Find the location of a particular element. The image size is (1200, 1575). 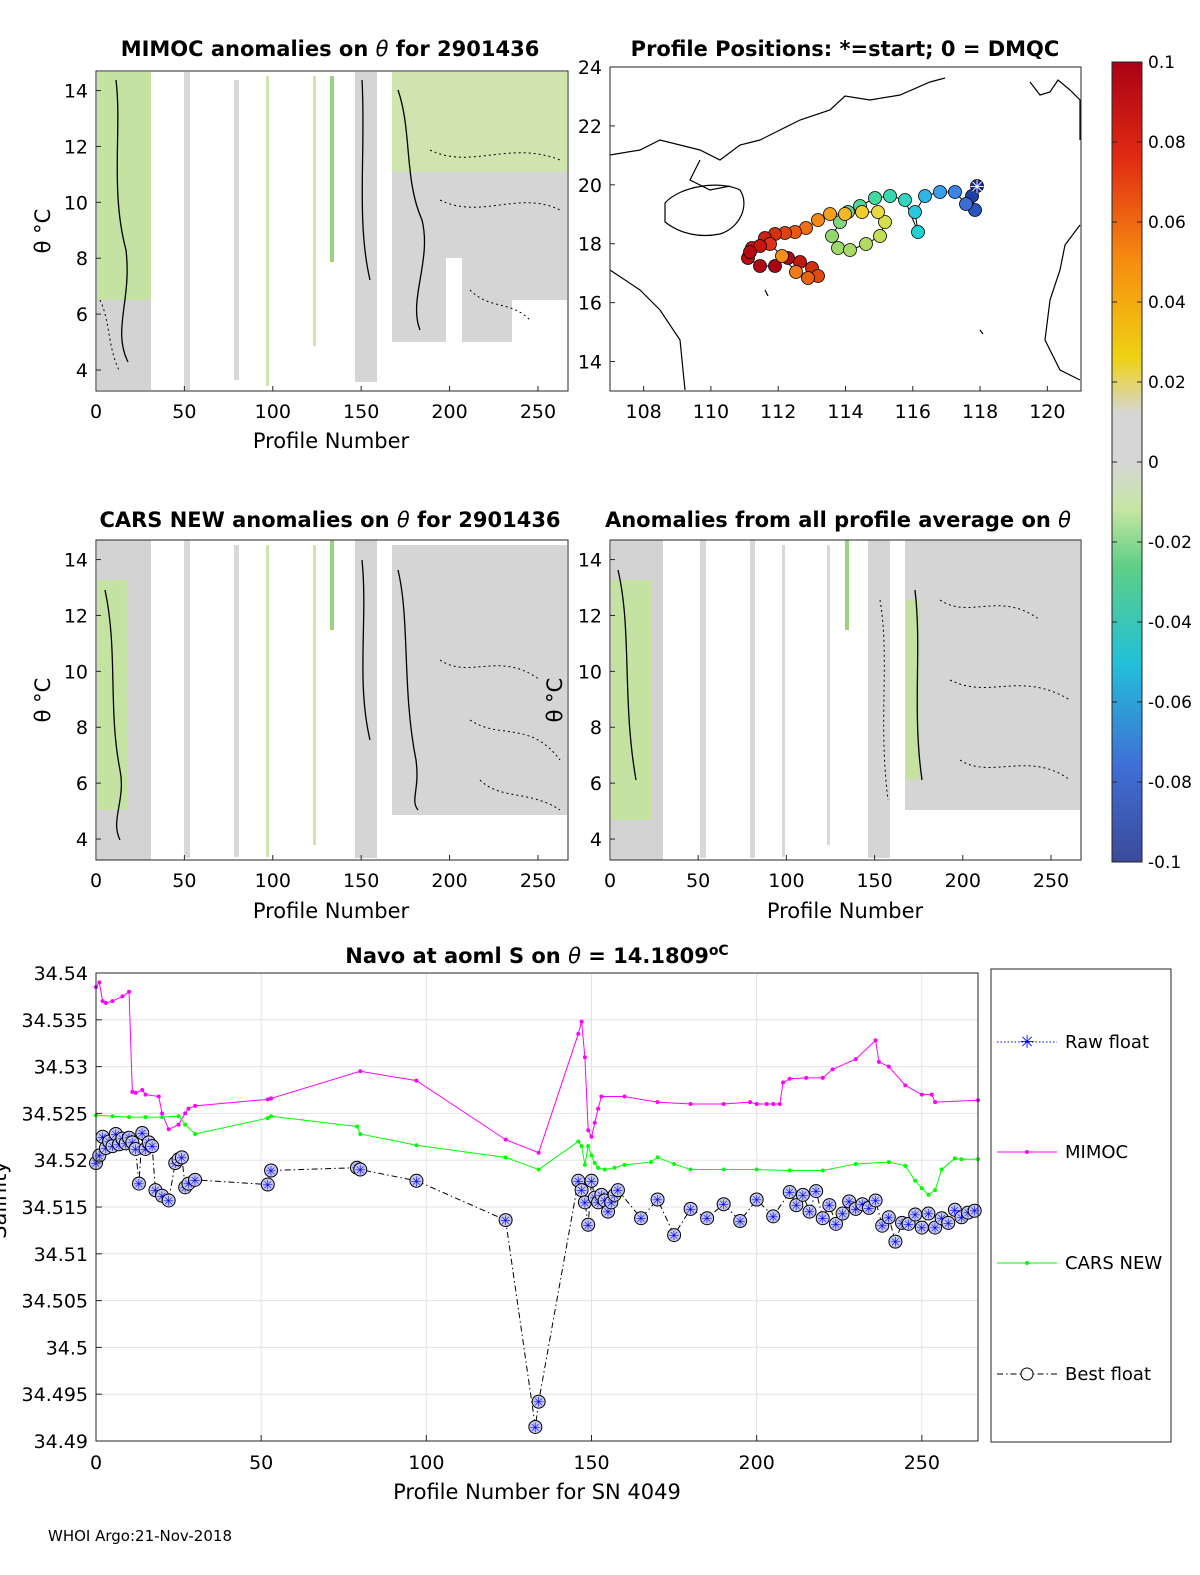

cars-xtick-label: 0 is located at coordinates (96, 881).